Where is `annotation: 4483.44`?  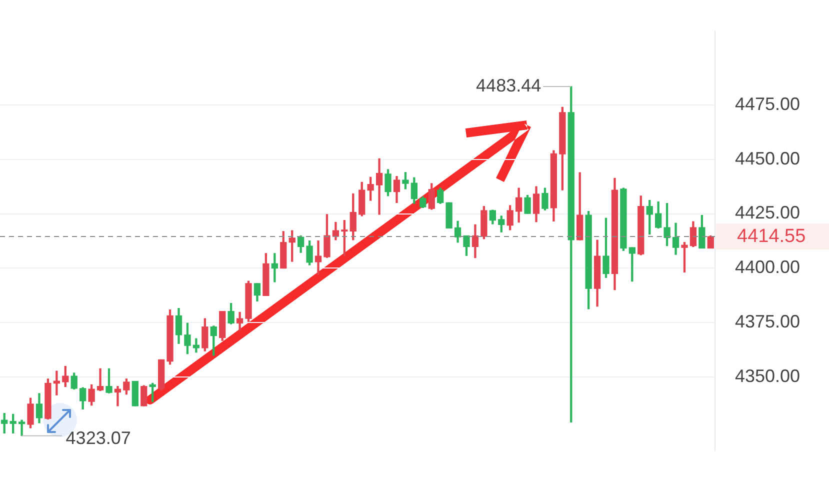 annotation: 4483.44 is located at coordinates (509, 85).